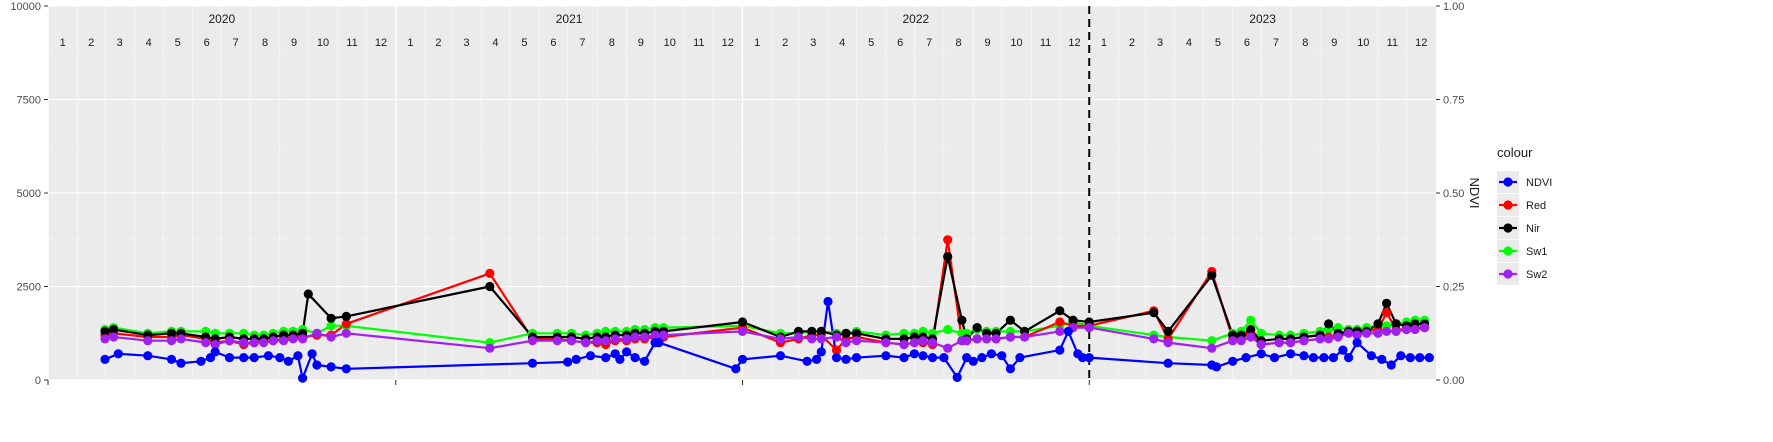 This screenshot has height=442, width=1773. What do you see at coordinates (1453, 7) in the screenshot?
I see `right-tick-label: 1.00` at bounding box center [1453, 7].